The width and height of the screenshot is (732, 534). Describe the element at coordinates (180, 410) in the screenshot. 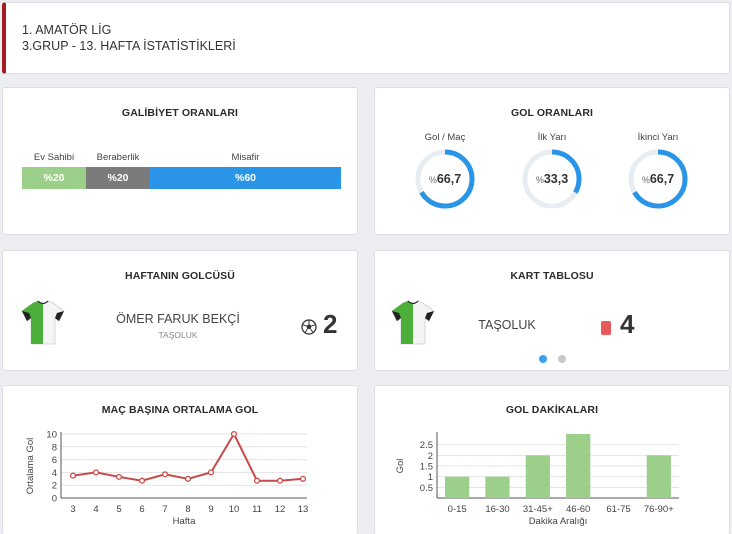

I see `avg-goals-title: MAÇ BAŞINA ORTALAMA GOL` at that location.